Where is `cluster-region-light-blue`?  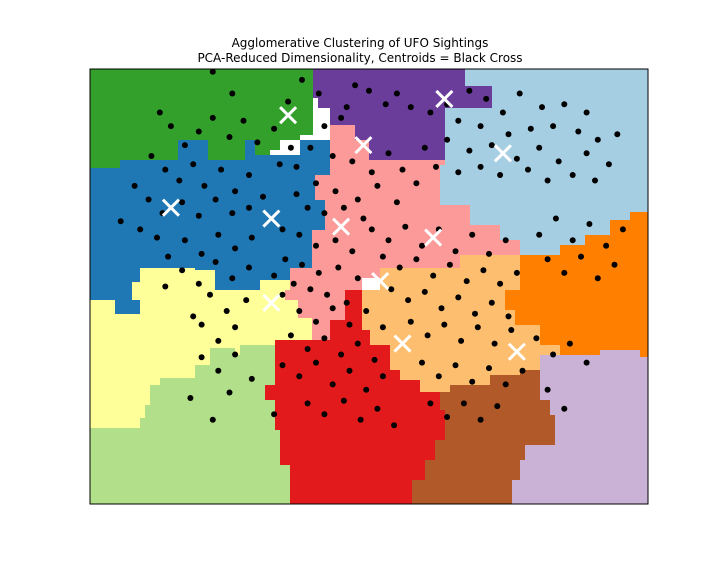
cluster-region-light-blue is located at coordinates (544, 162).